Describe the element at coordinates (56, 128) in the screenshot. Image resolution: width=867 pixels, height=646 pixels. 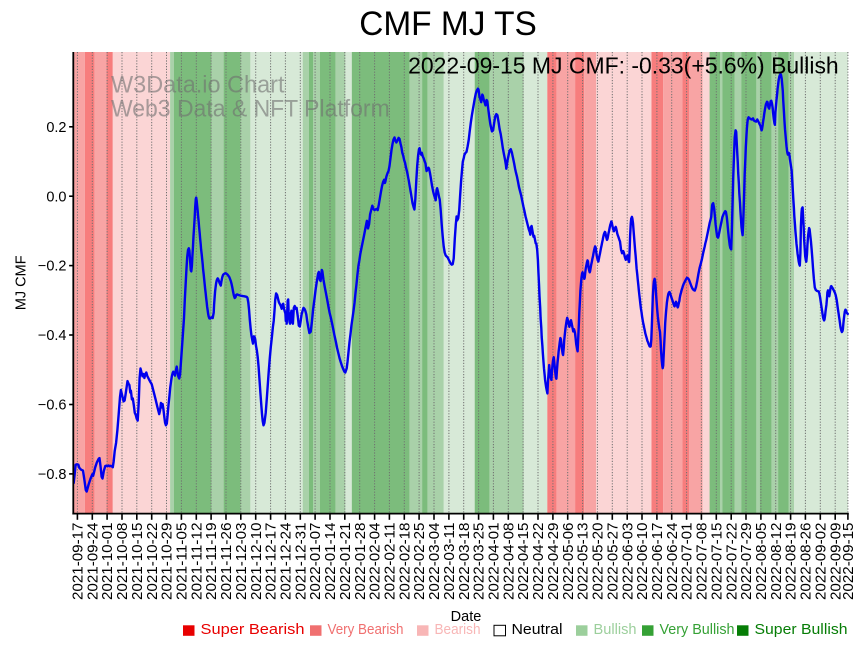
I see `svg-text: 0.2` at that location.